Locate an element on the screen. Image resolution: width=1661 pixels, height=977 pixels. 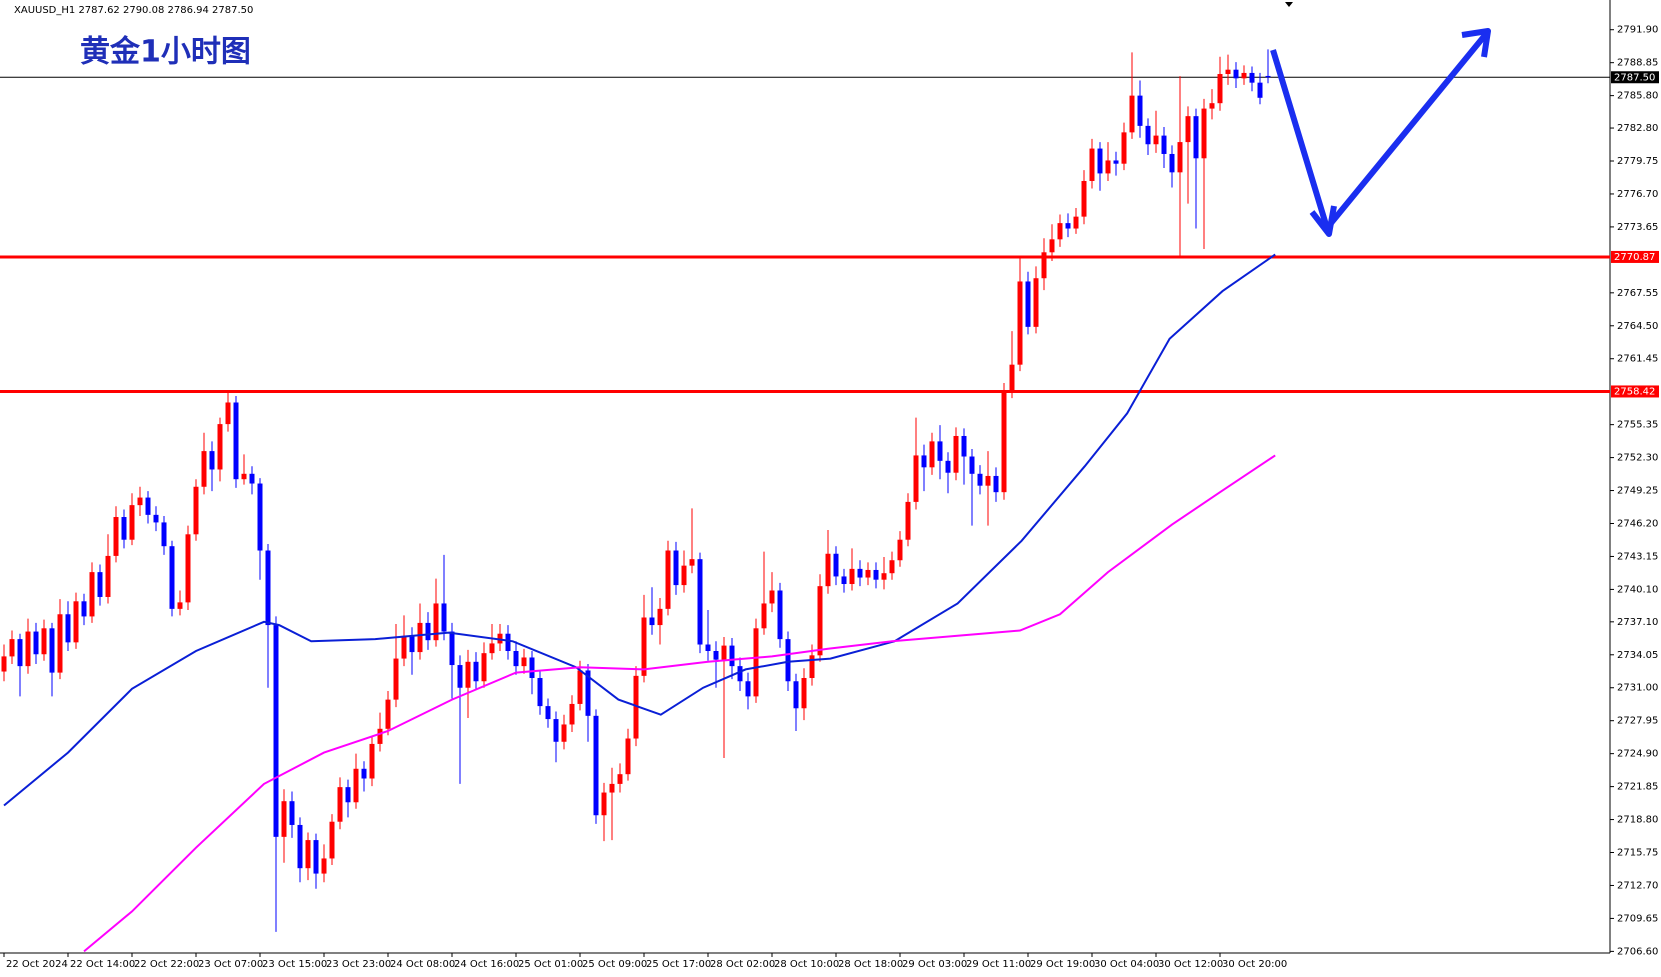
x-tick-label: 29 Oct 11:00 is located at coordinates (998, 964).